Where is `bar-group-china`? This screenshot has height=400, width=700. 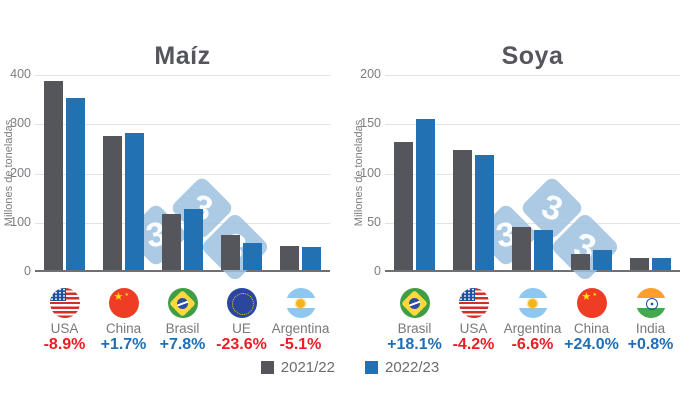
bar-group-china is located at coordinates (123, 172).